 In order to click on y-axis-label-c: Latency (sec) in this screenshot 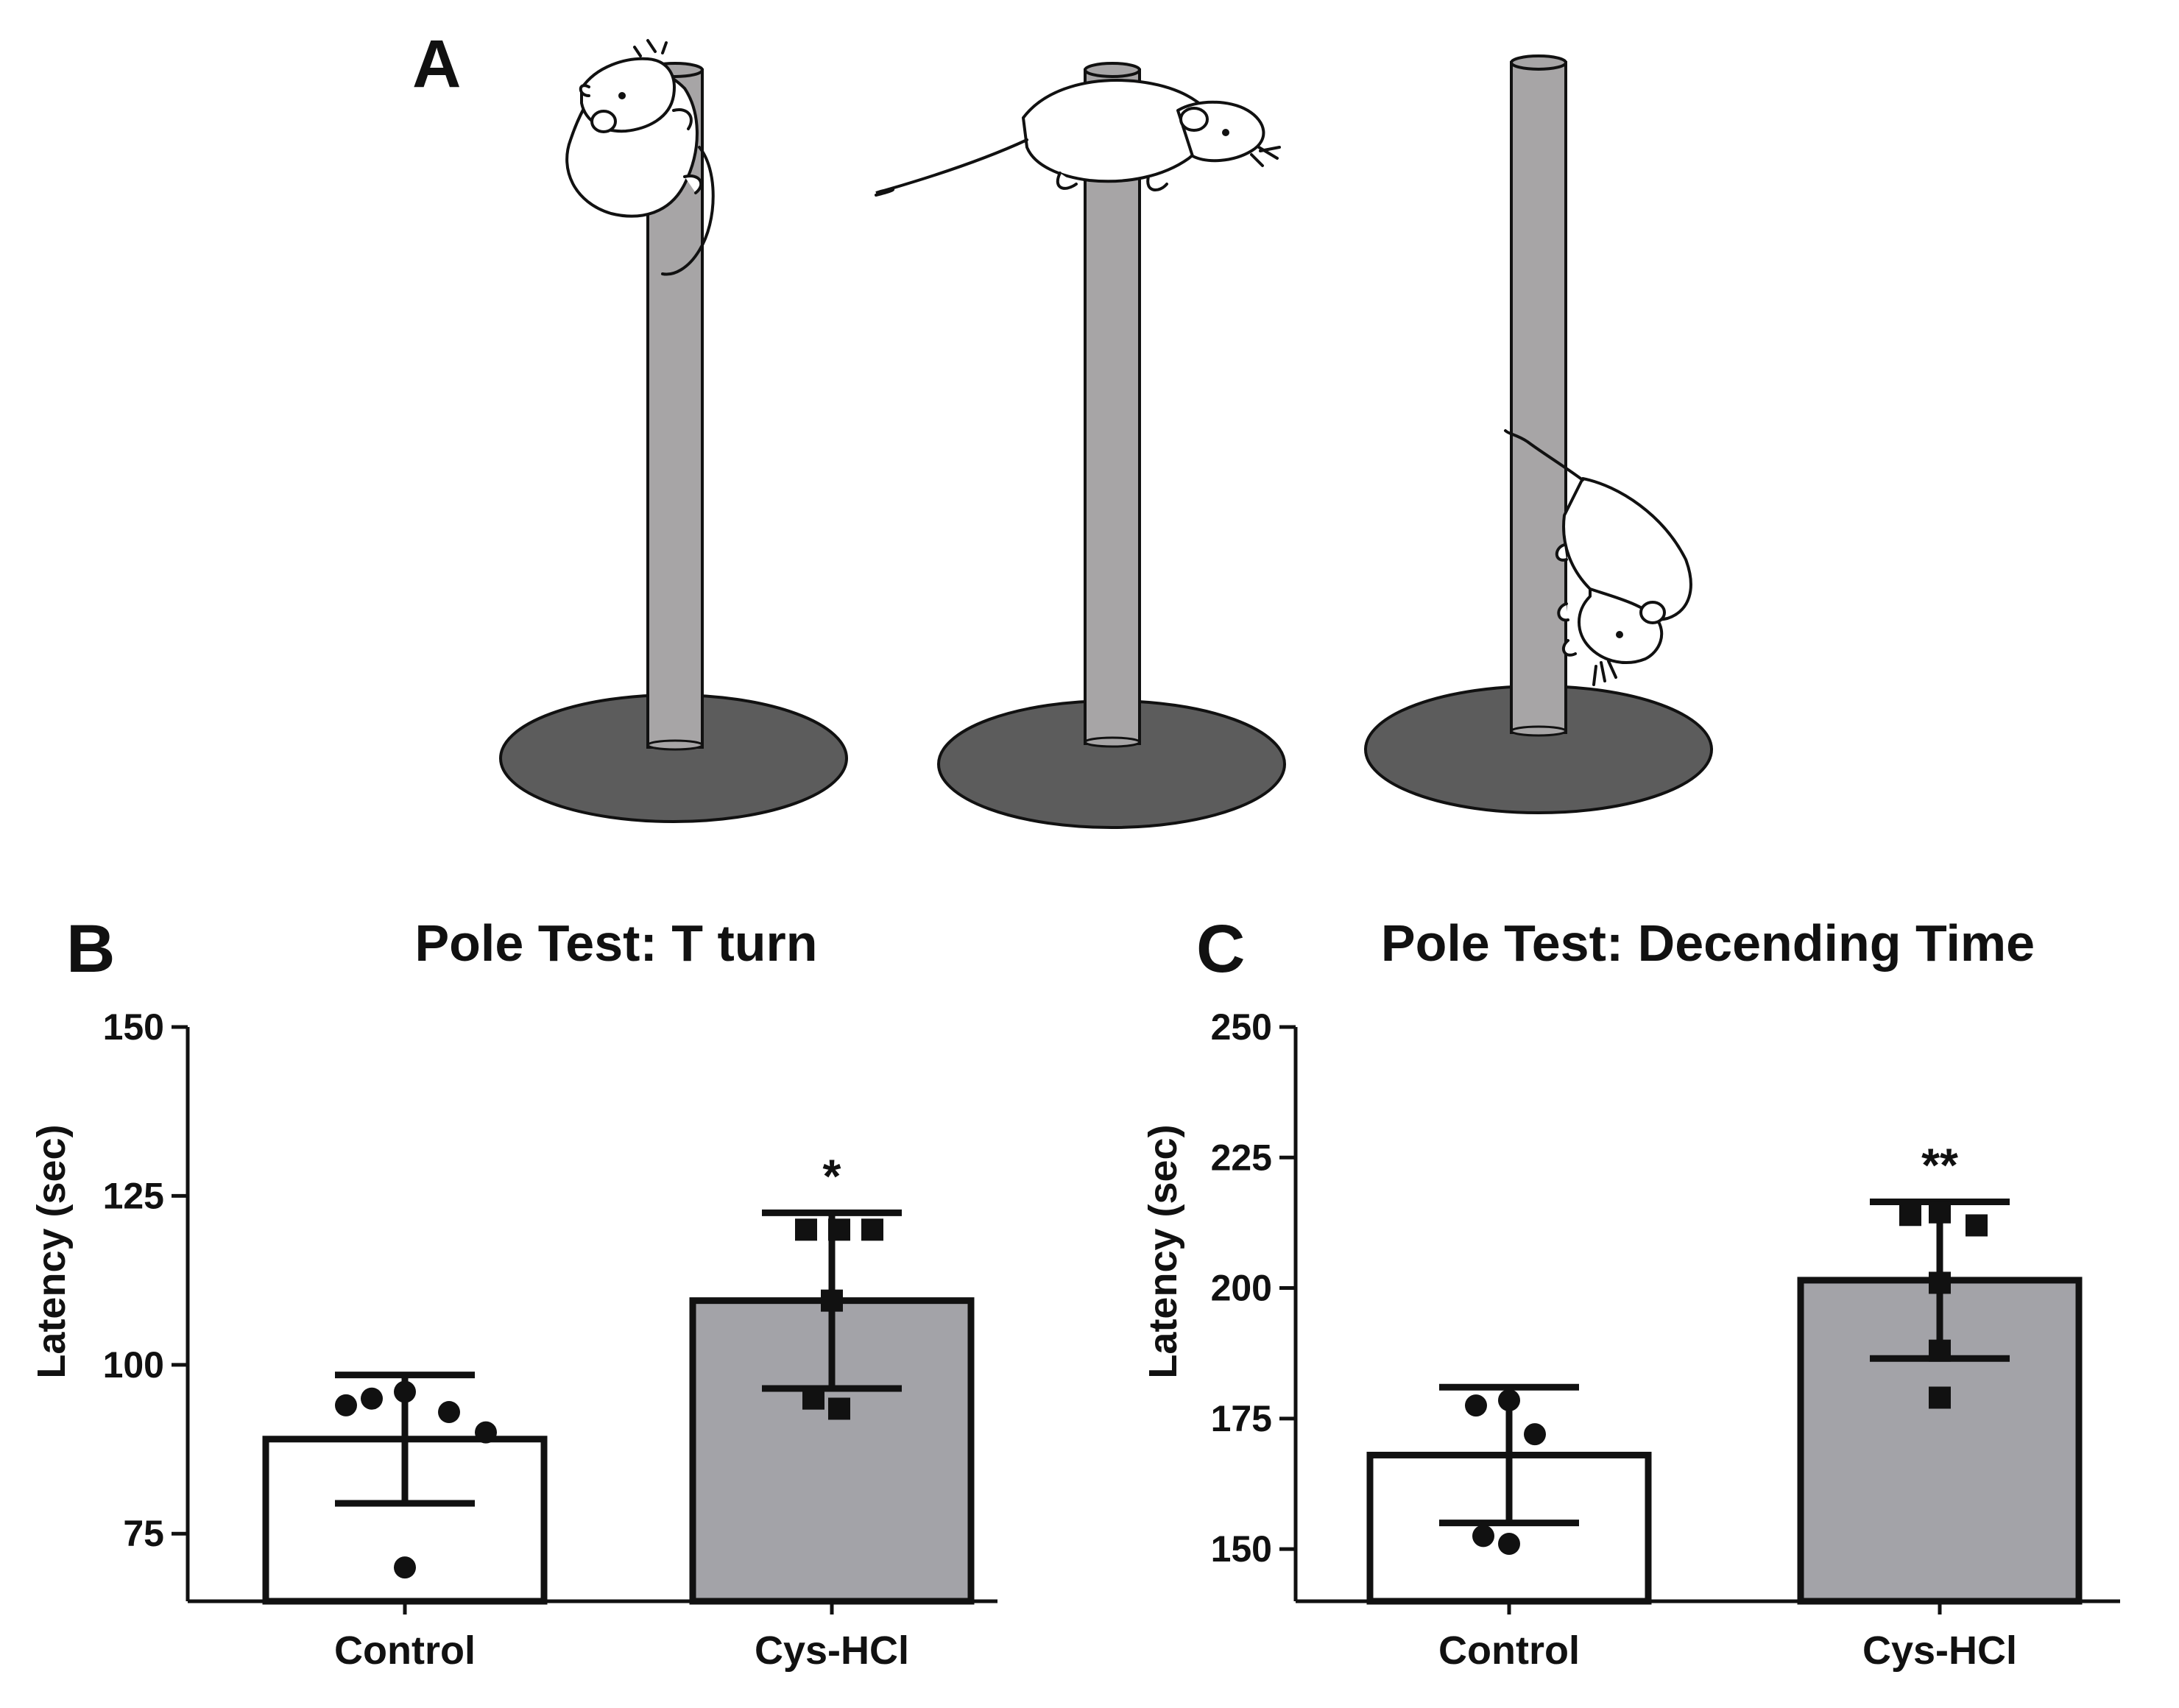, I will do `click(1163, 1251)`.